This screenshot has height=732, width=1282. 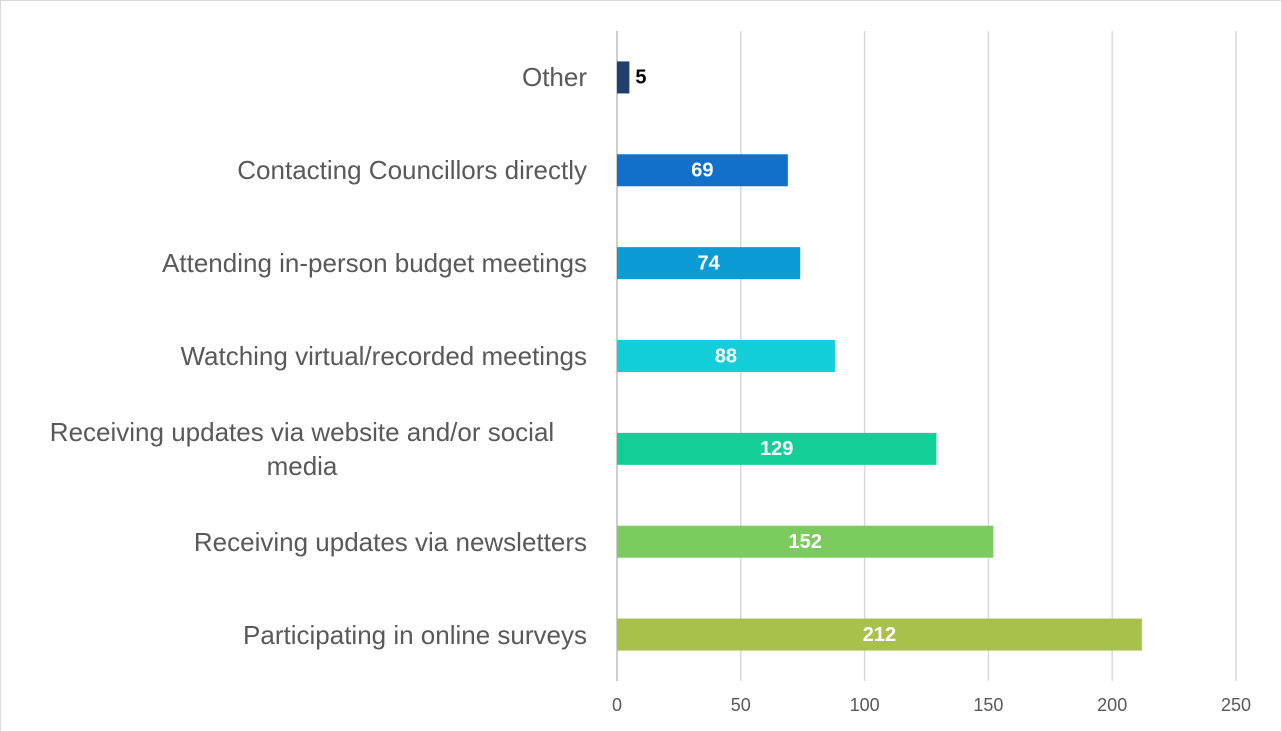 I want to click on y-tick-label: Receiving updates via newsletters, so click(x=390, y=541).